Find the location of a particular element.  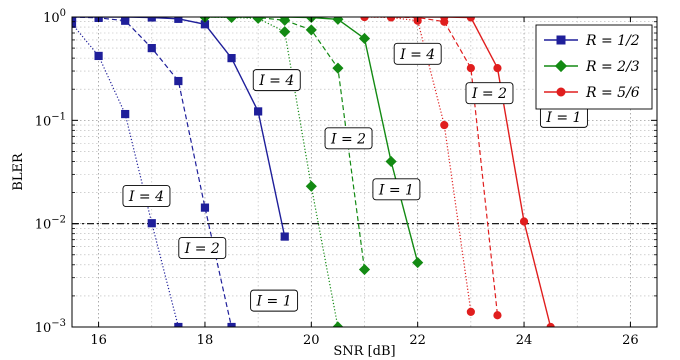

x-tick-label: 22 is located at coordinates (417, 340).